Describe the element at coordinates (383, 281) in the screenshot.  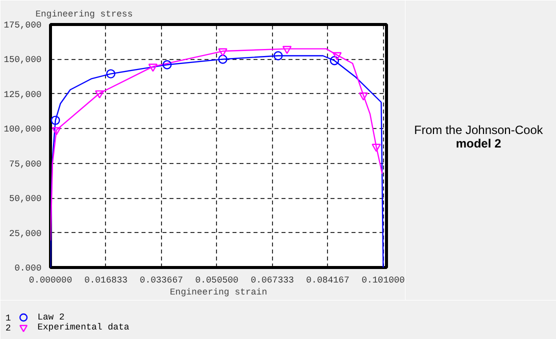
I see `x-tick-label: 0.101000` at that location.